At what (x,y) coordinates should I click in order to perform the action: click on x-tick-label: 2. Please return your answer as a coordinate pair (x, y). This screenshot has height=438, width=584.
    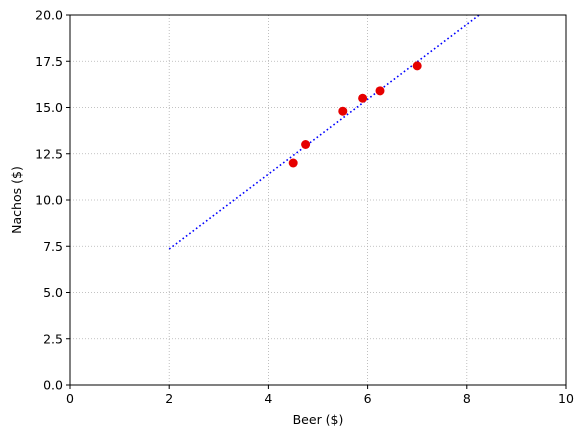
    Looking at the image, I should click on (169, 398).